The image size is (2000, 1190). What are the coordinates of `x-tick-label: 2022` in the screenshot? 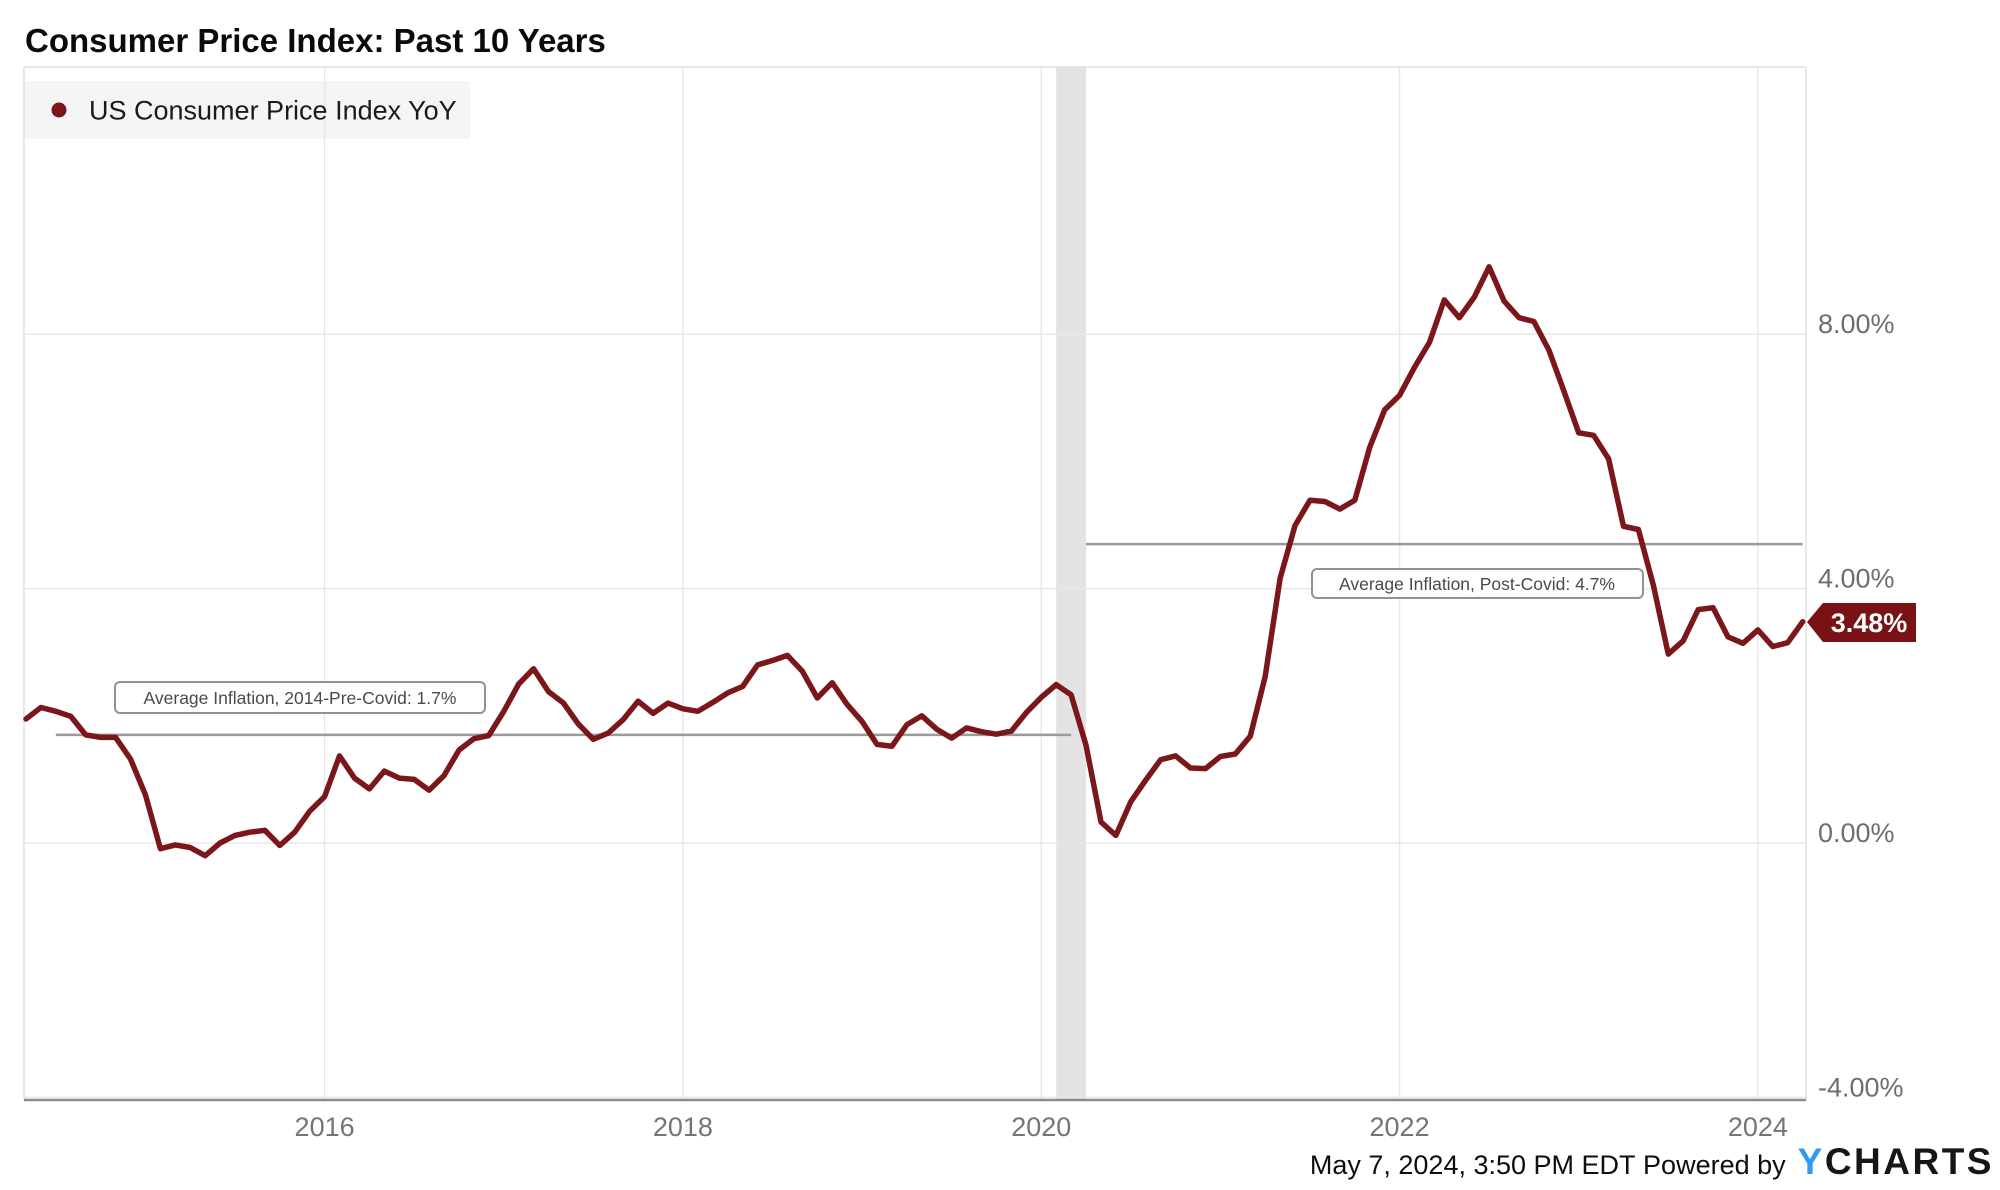 It's located at (1400, 1127).